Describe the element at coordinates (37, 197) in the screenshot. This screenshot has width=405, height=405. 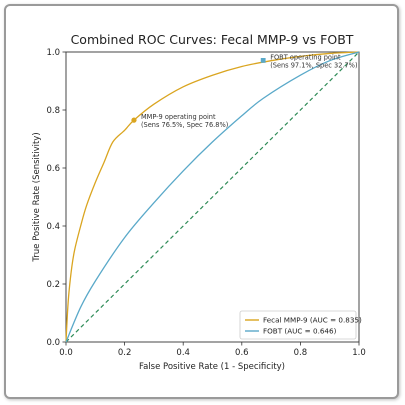
I see `y-axis-label: True Positive Rate (Sensitivity)` at that location.